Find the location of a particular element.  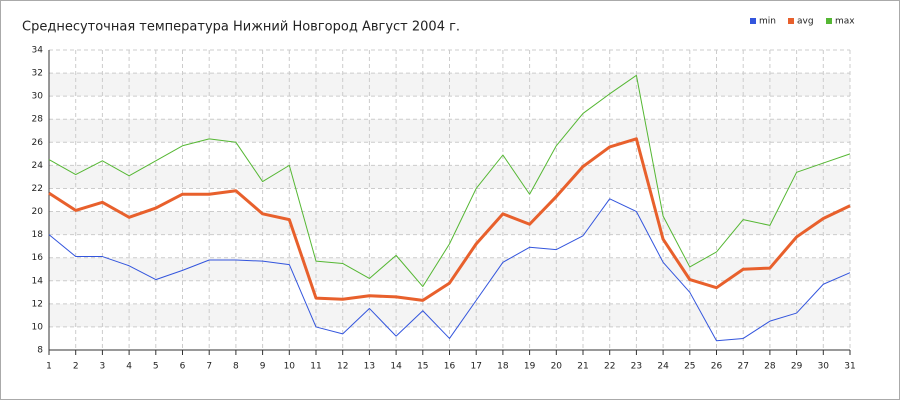

x-tick-label: 8 is located at coordinates (236, 367).